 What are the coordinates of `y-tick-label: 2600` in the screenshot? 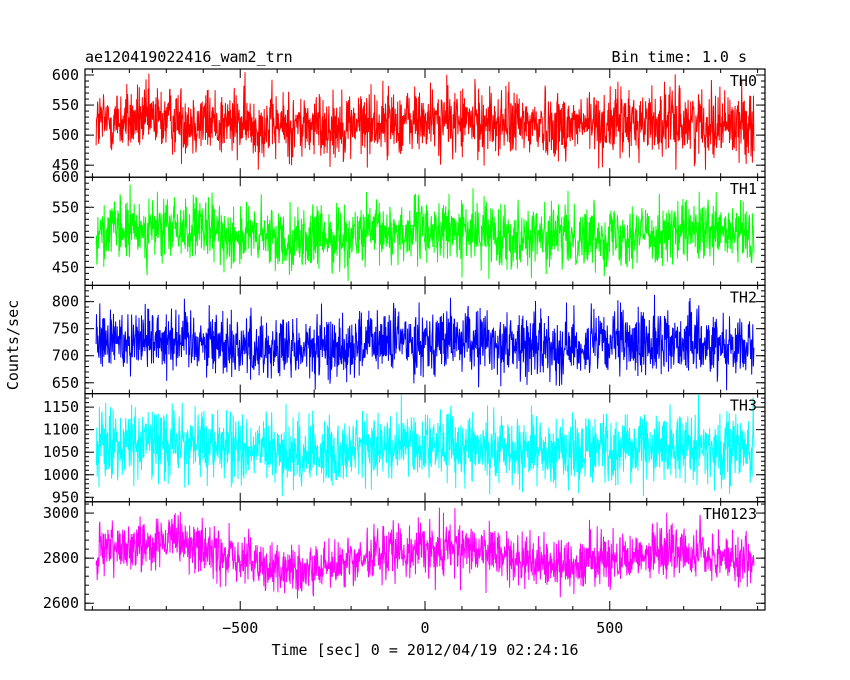 It's located at (61, 603).